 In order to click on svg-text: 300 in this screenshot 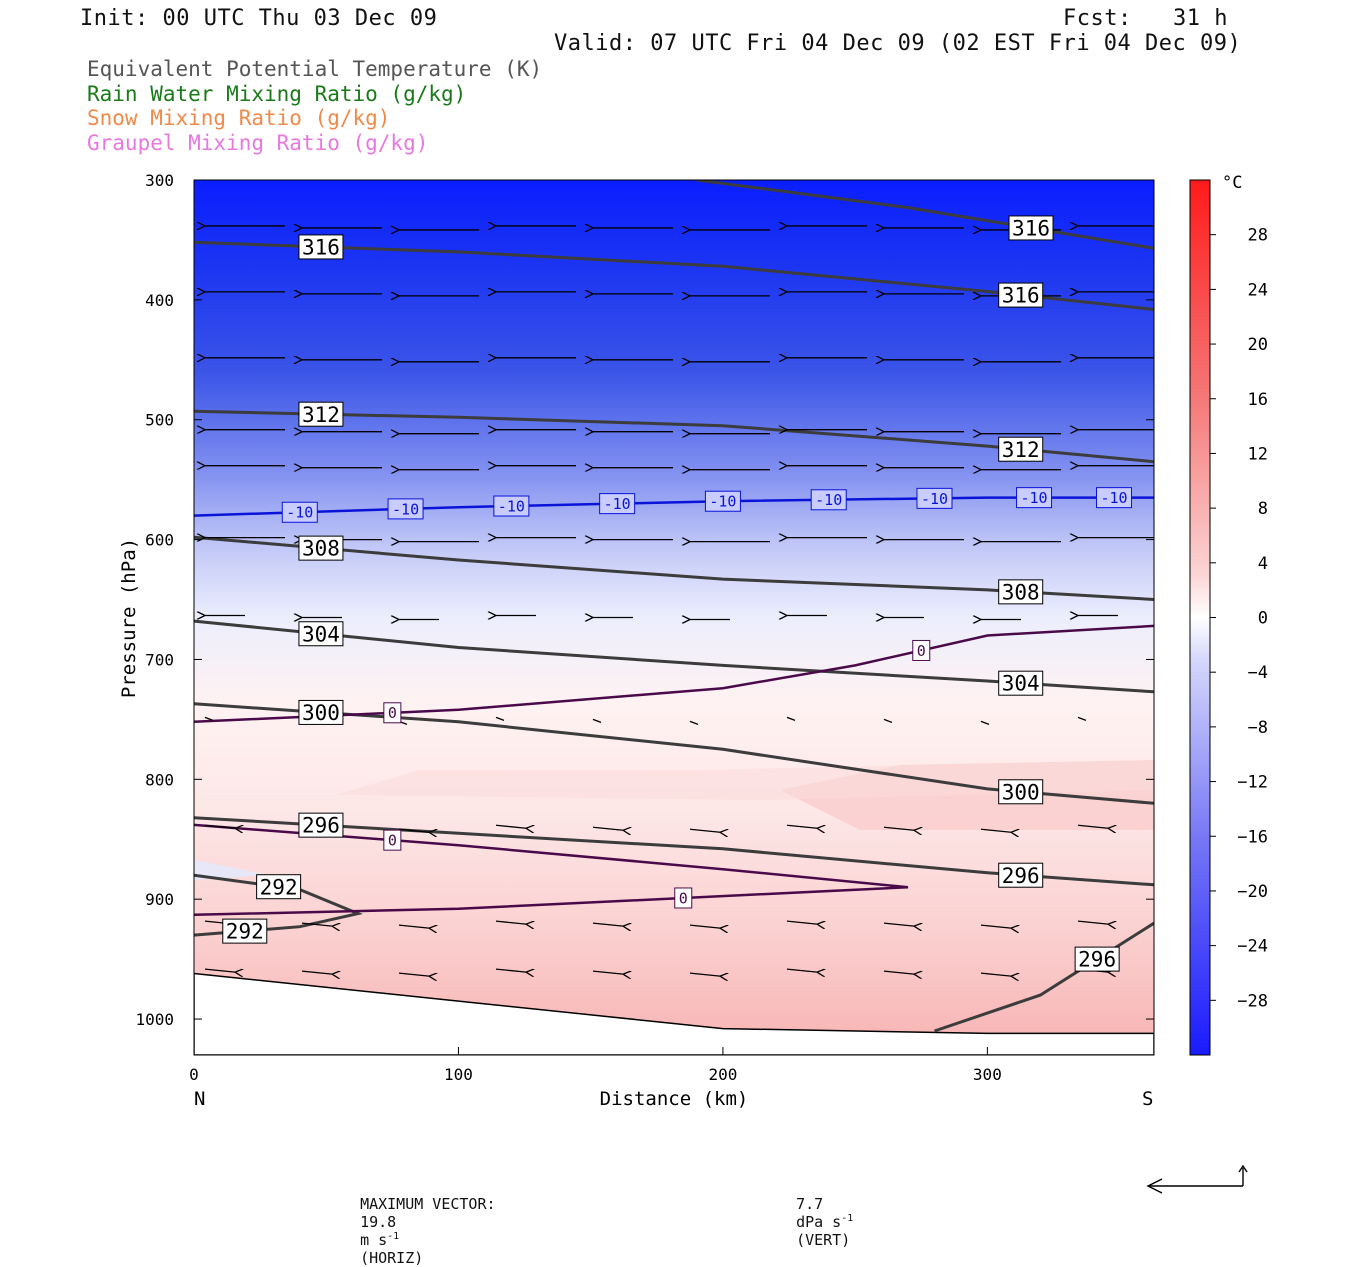, I will do `click(1021, 792)`.